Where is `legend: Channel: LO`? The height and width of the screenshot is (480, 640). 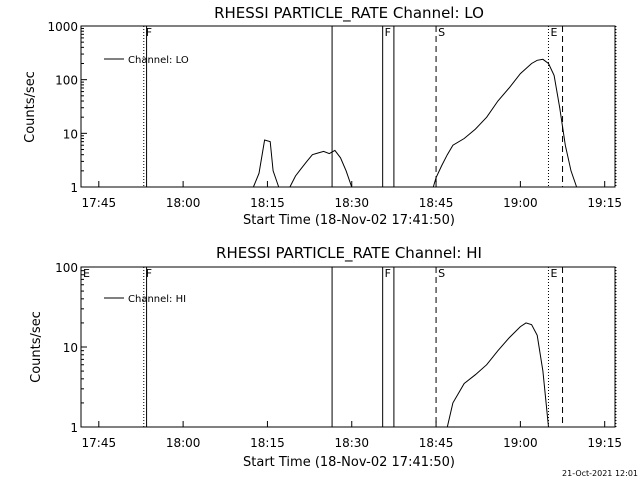
legend: Channel: LO is located at coordinates (146, 60).